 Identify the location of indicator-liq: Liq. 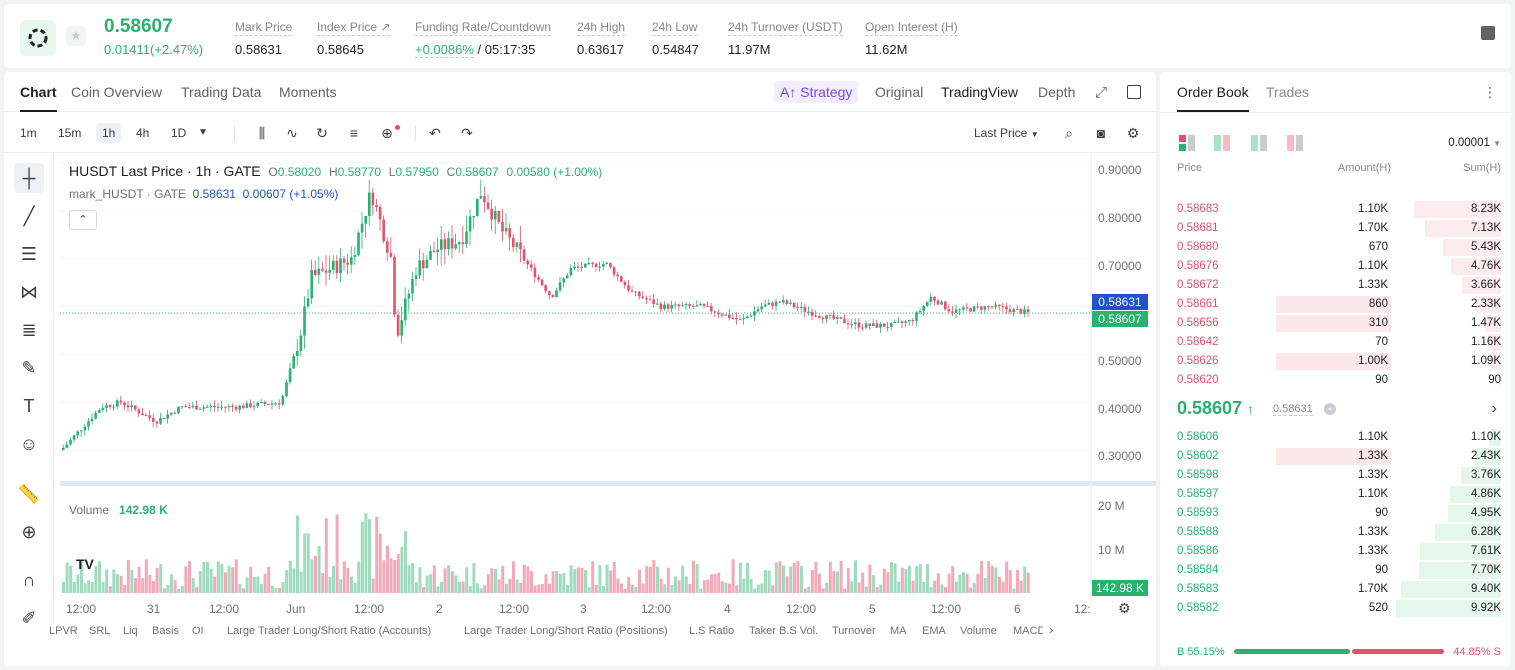
(130, 631).